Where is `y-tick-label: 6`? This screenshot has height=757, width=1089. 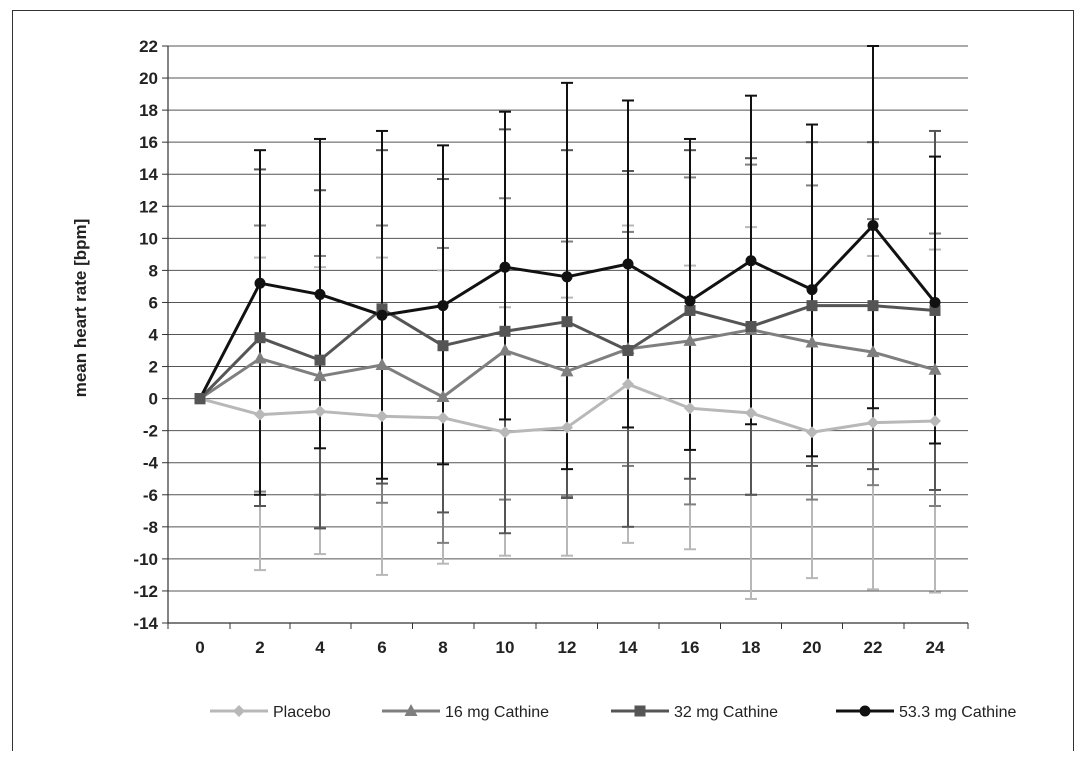 y-tick-label: 6 is located at coordinates (153, 302).